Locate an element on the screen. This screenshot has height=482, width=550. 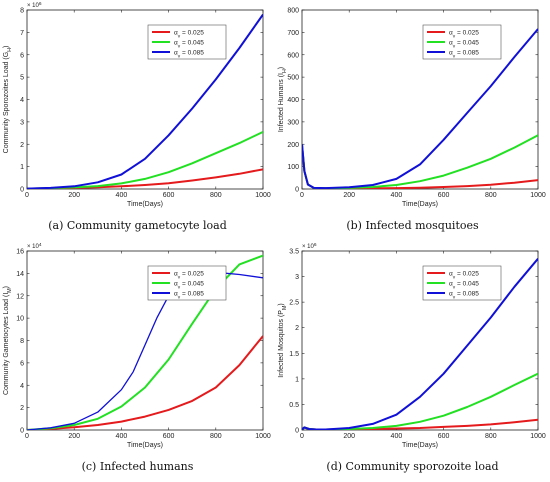
y-tick-label: 3 is located at coordinates (22, 122).